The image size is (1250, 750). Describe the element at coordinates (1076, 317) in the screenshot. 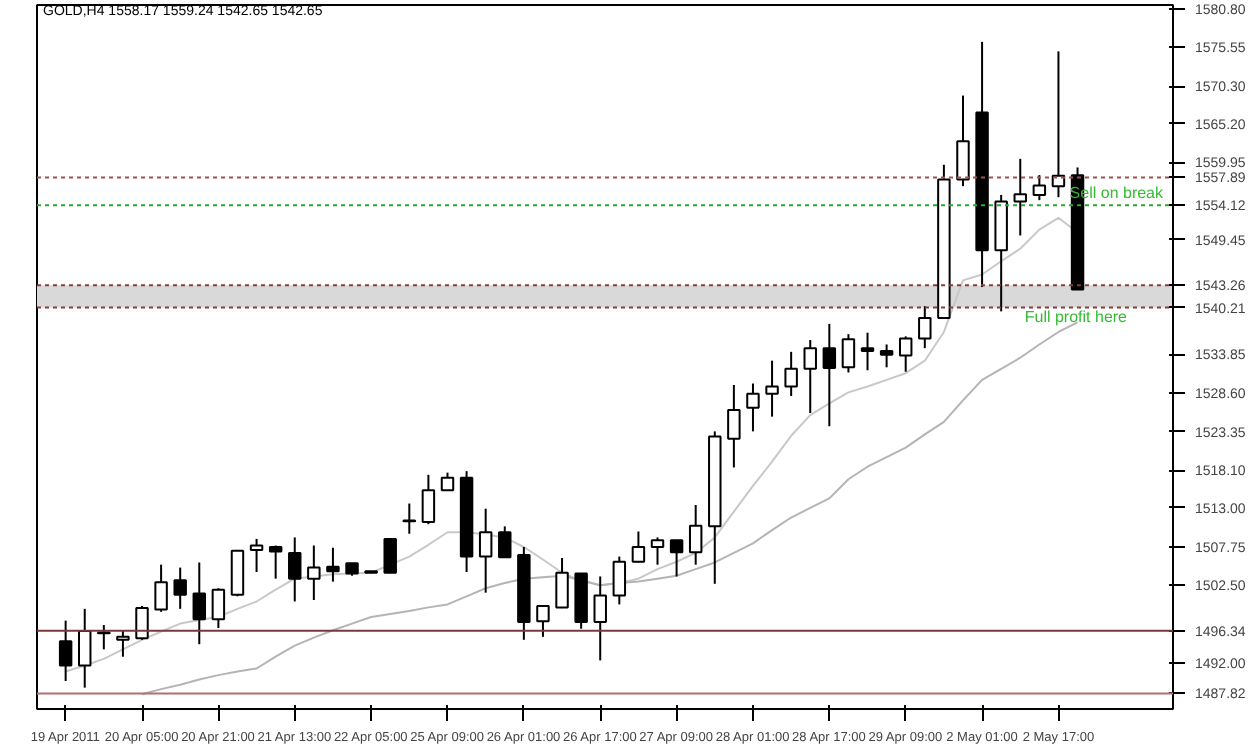

I see `annotation: Full profit here` at that location.